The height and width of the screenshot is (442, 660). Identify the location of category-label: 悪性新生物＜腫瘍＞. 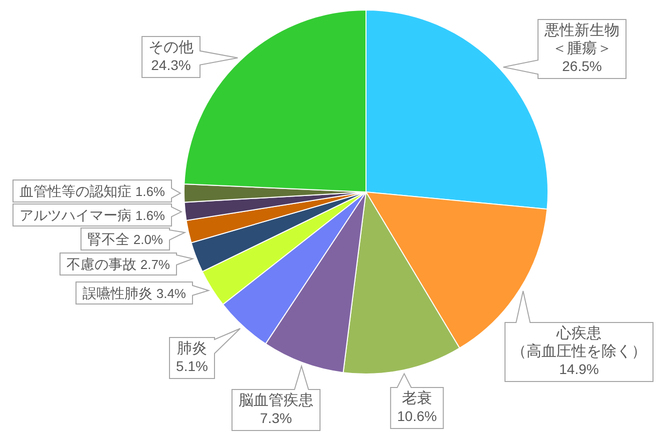
(582, 39).